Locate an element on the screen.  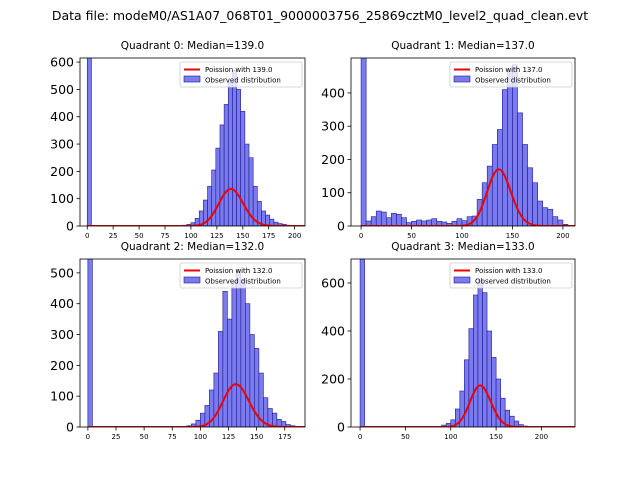
legend-poisson-label: Poission with 132.0 is located at coordinates (239, 271).